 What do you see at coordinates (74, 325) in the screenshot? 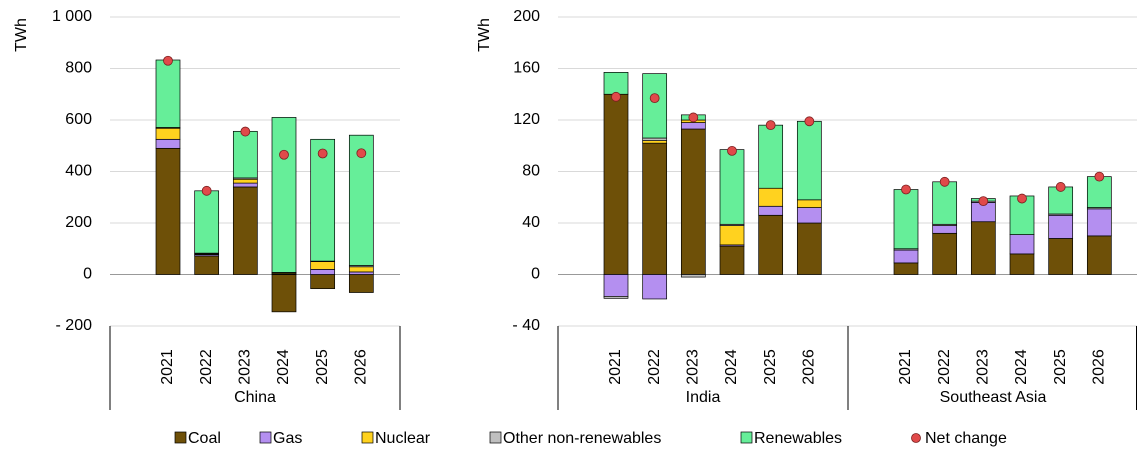
I see `y-tick-label: - 200` at bounding box center [74, 325].